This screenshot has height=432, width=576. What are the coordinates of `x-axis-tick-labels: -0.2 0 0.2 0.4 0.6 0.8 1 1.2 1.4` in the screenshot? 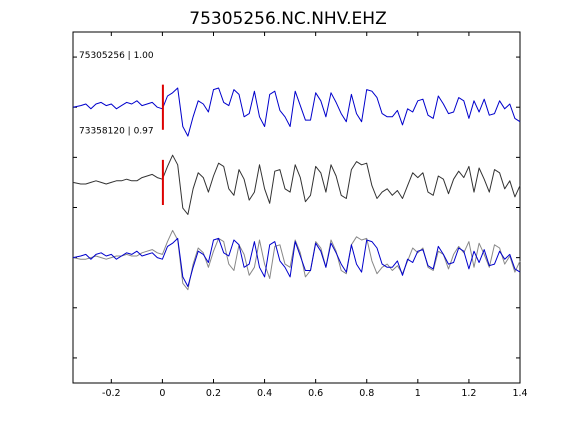 It's located at (315, 393).